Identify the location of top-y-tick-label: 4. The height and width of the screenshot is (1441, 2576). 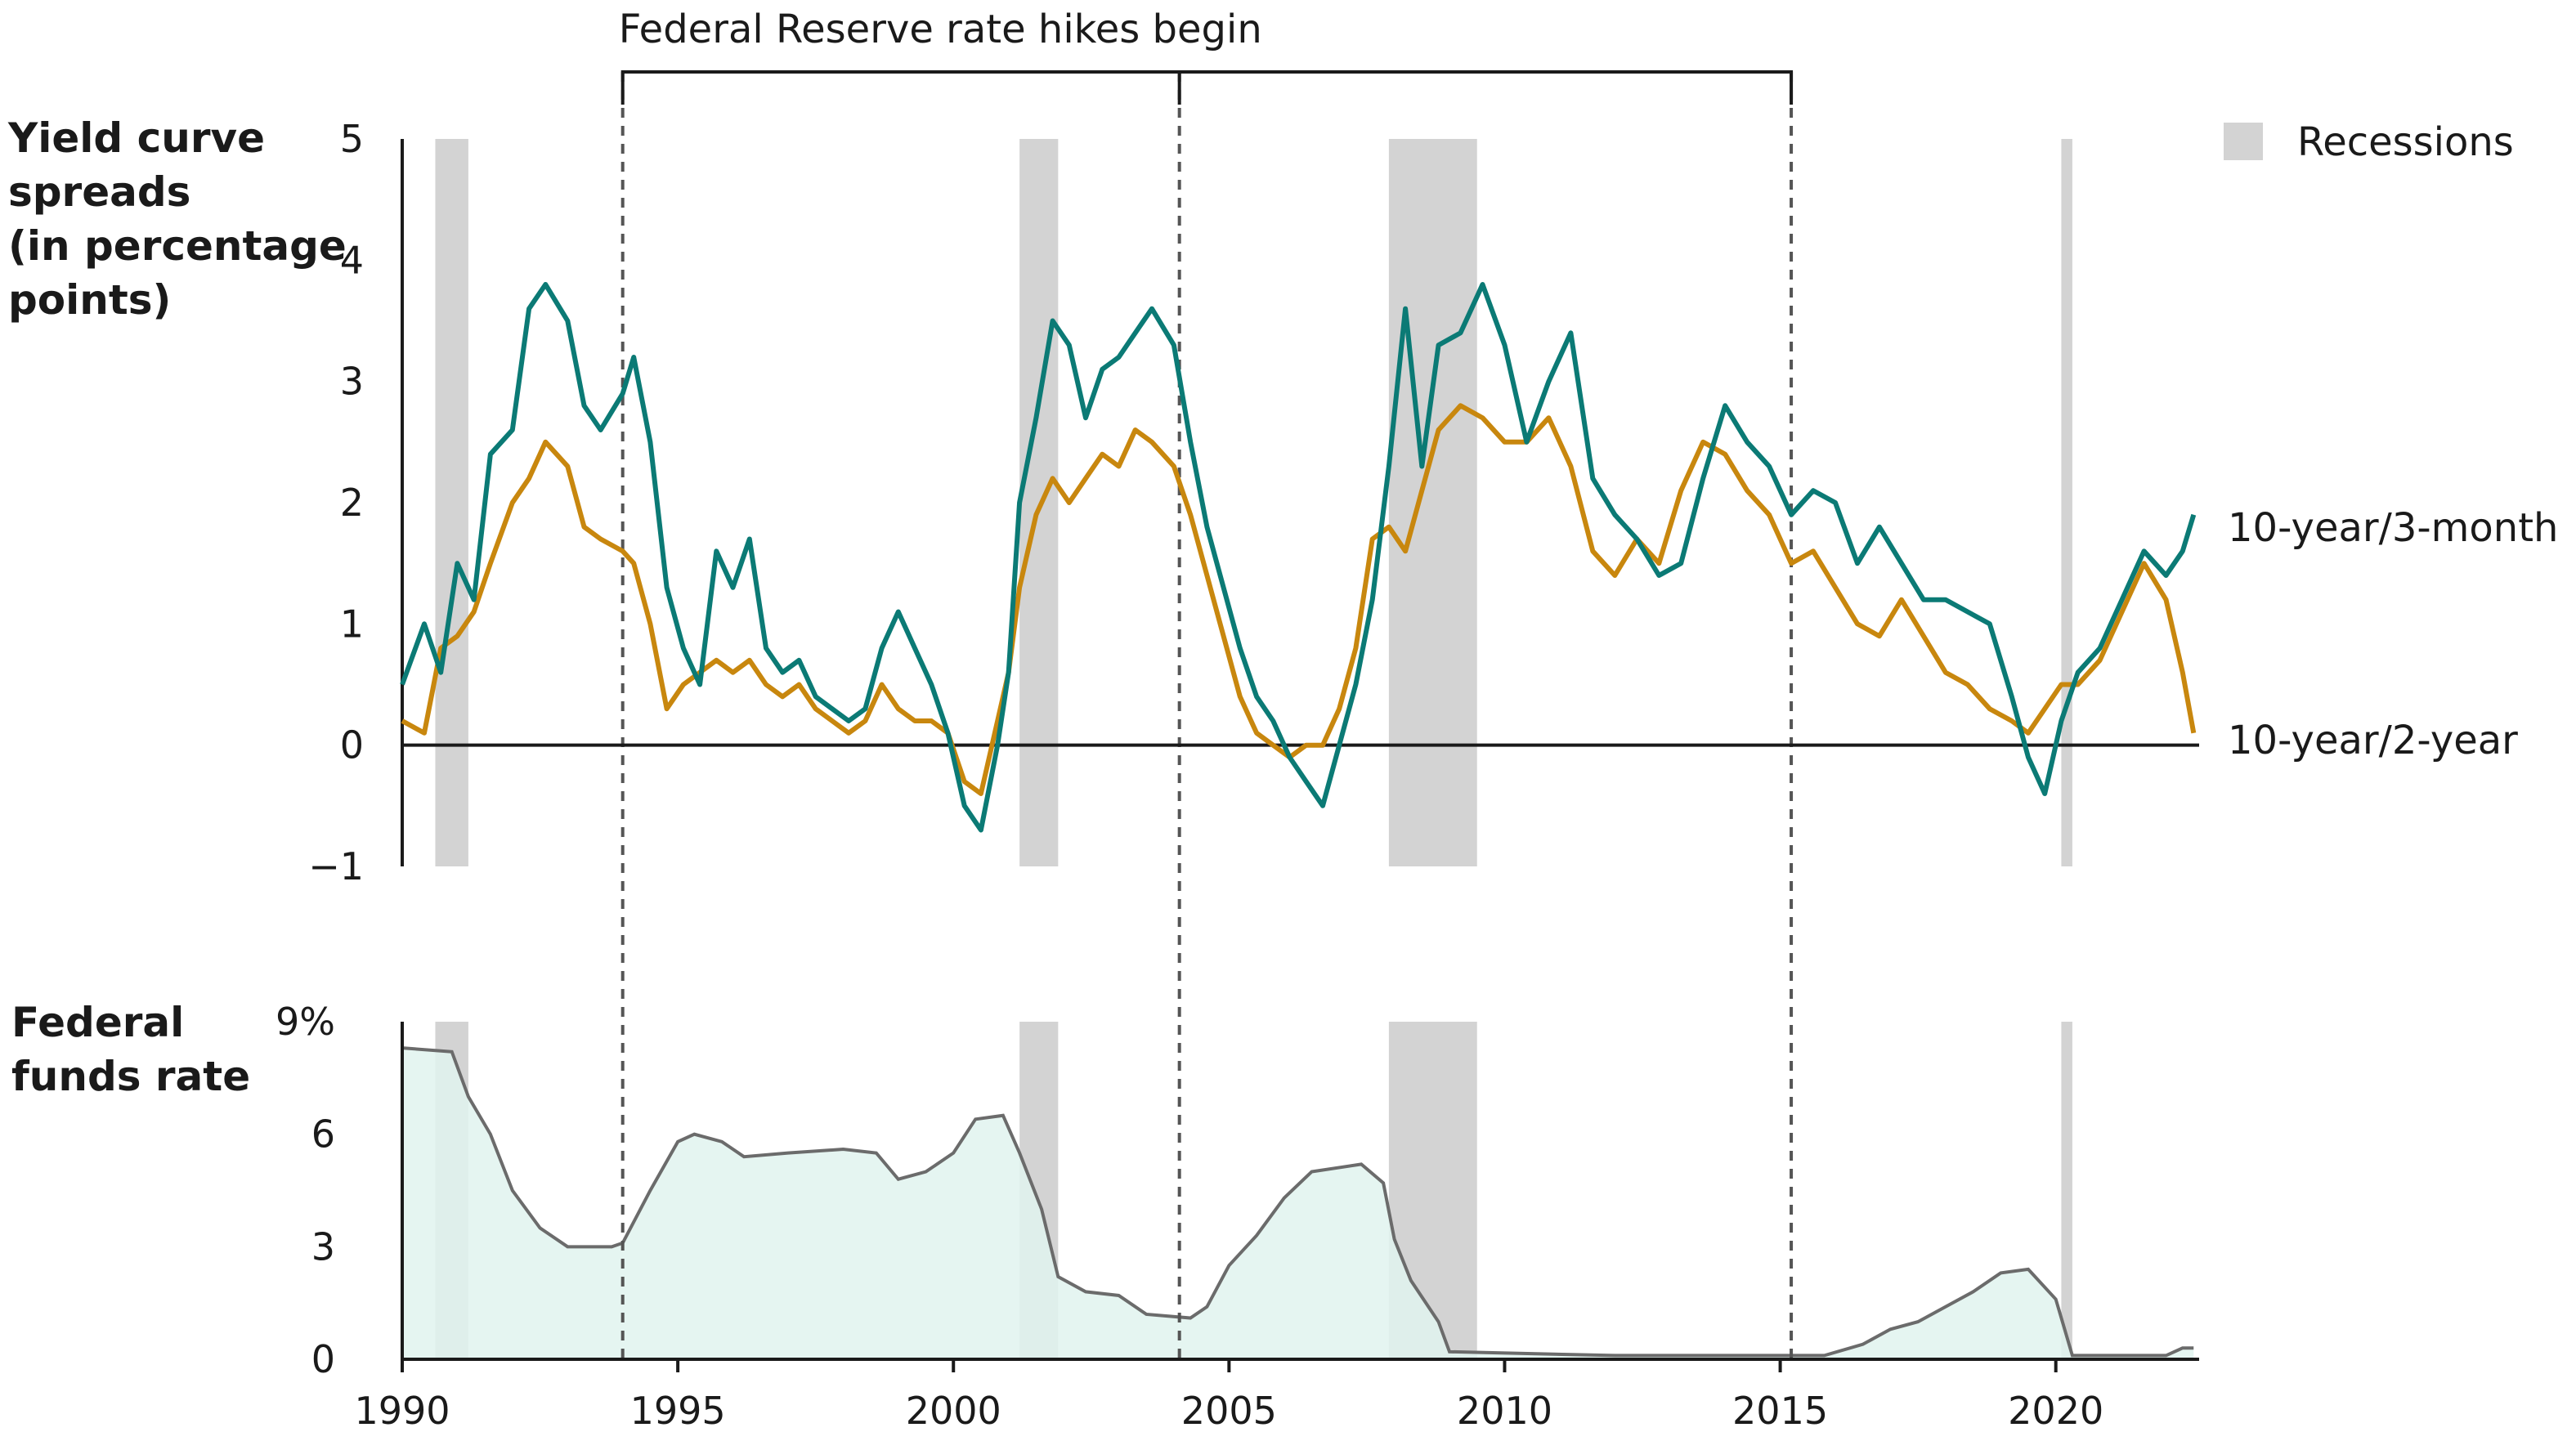
(352, 260).